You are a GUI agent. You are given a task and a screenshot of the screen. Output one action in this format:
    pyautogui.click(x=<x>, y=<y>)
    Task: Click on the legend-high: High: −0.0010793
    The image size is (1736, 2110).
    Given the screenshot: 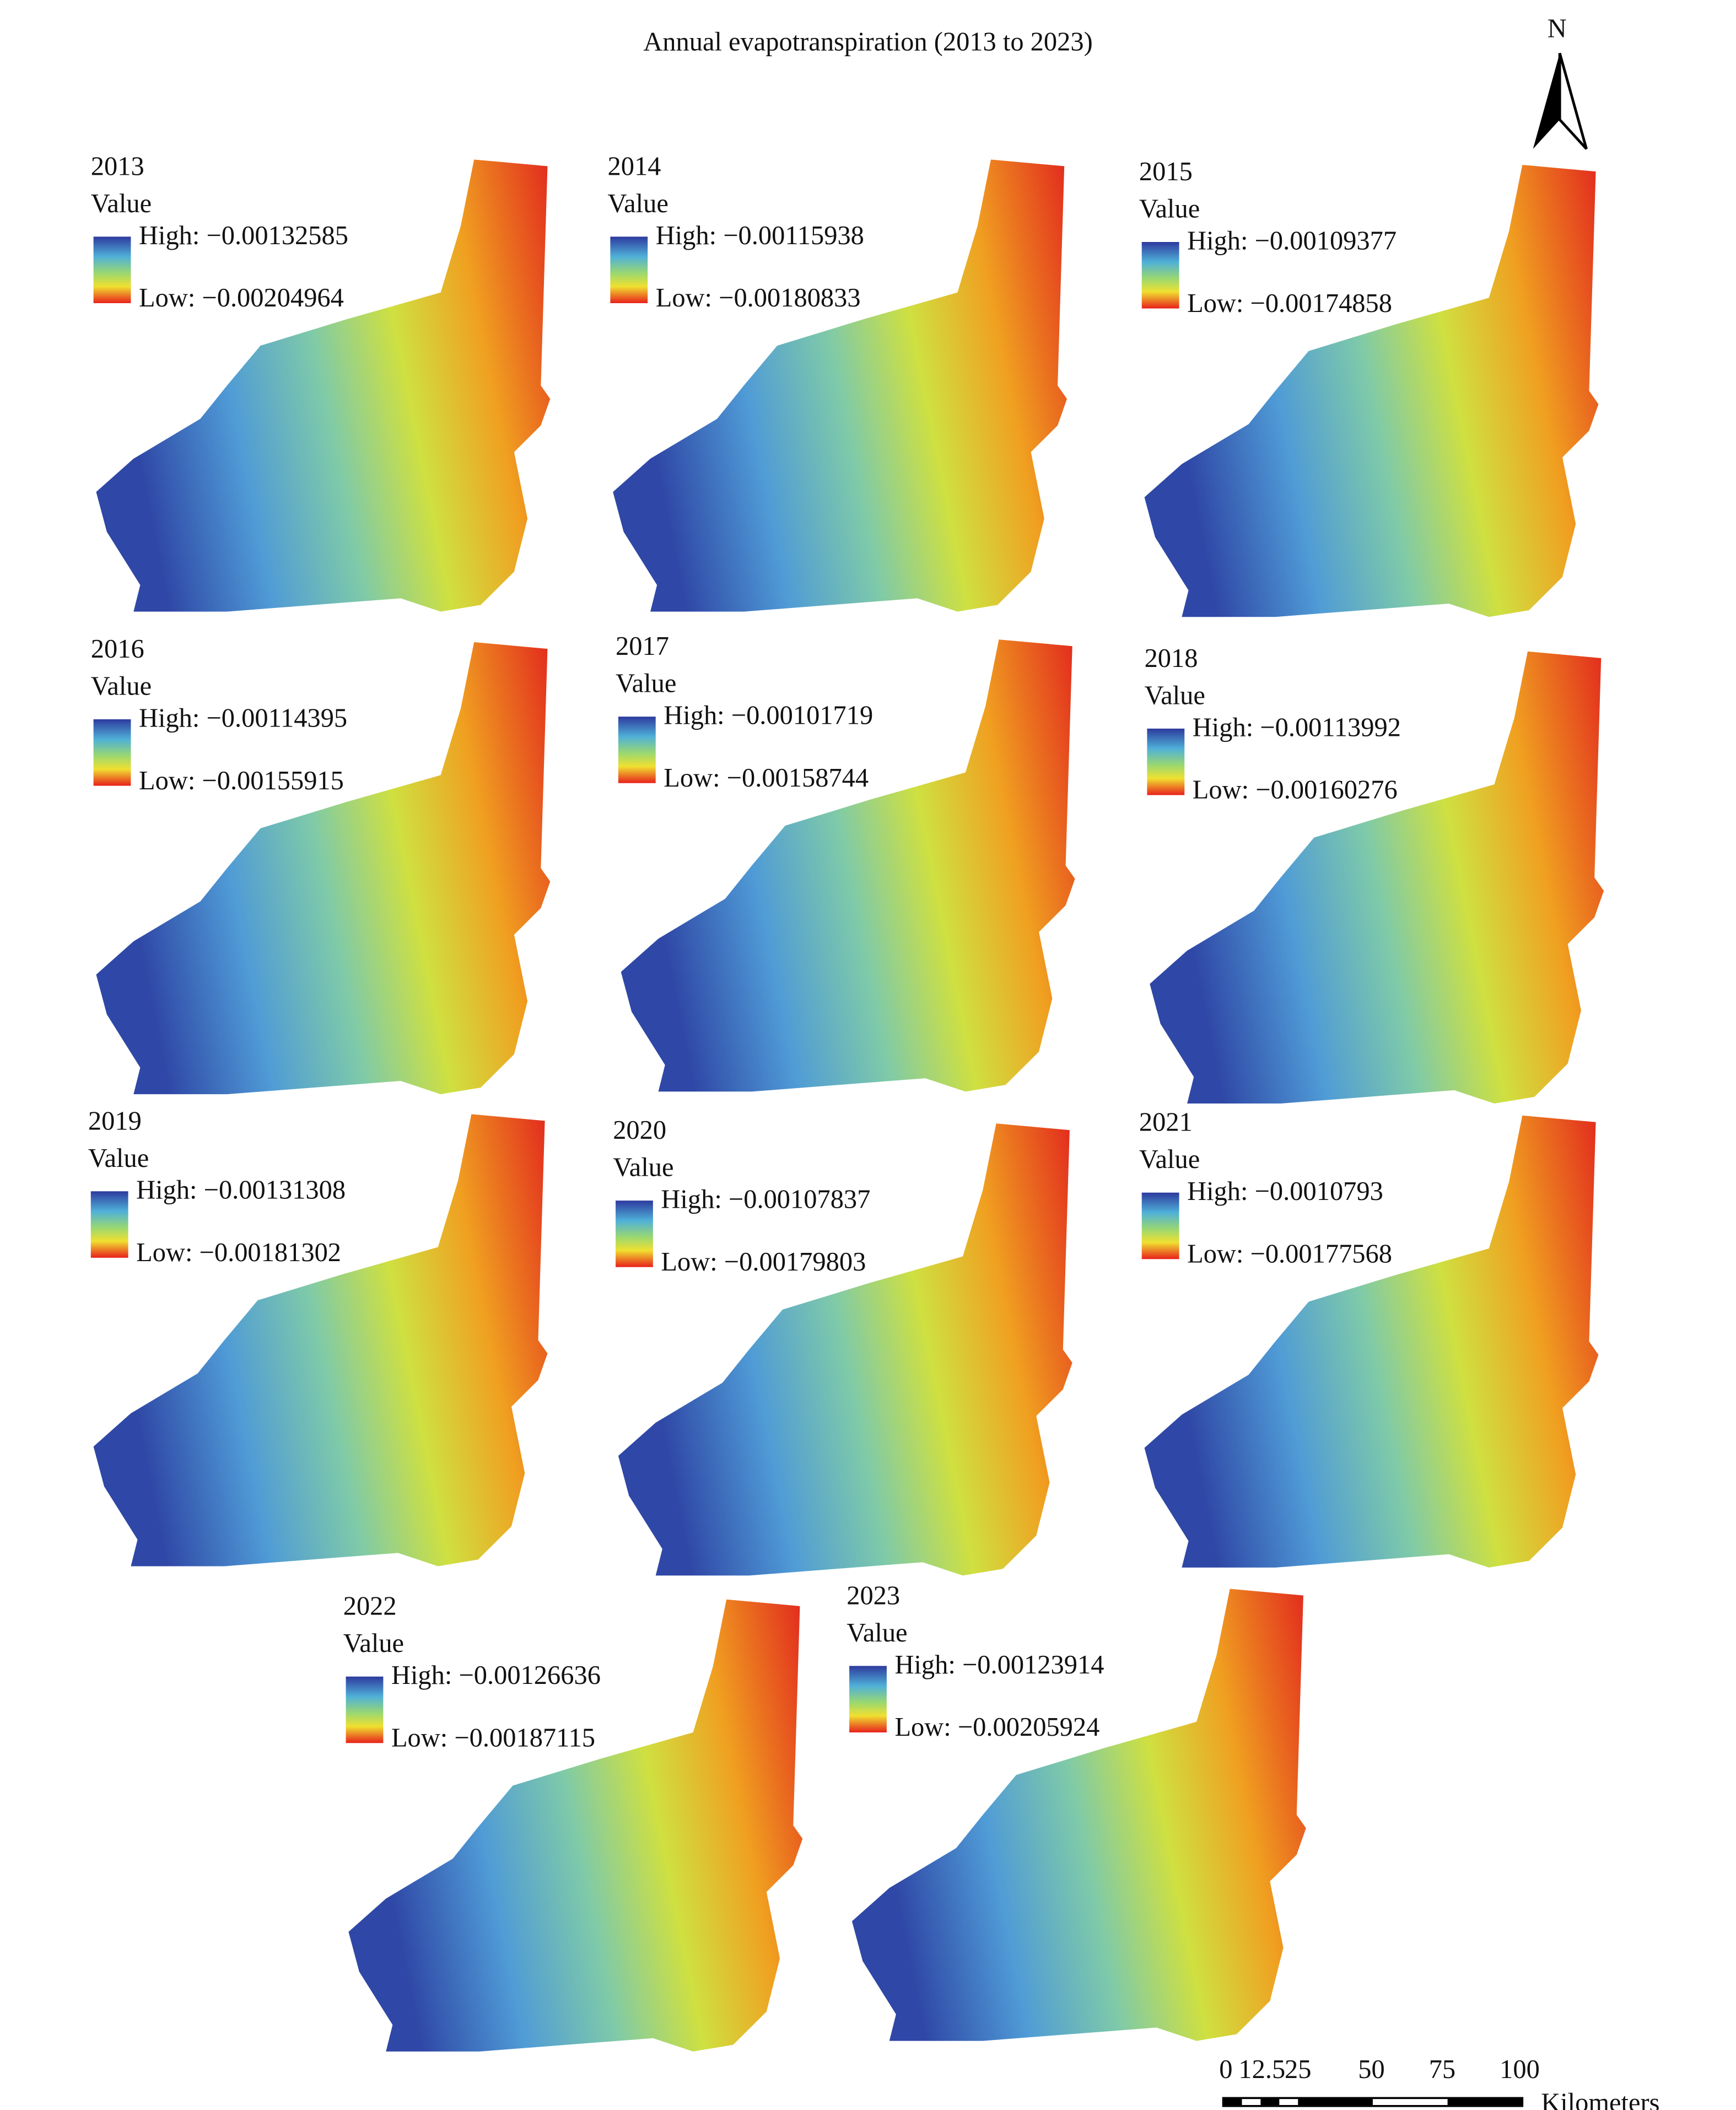 What is the action you would take?
    pyautogui.click(x=1285, y=1192)
    